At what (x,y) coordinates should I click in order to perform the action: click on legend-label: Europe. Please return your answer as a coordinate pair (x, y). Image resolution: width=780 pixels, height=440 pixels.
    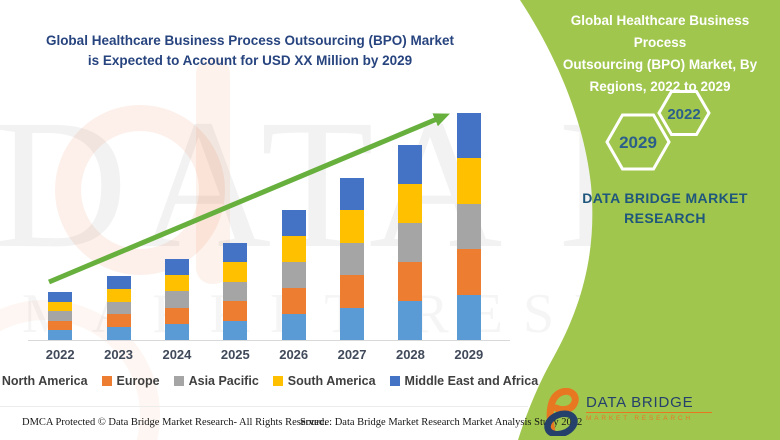
    Looking at the image, I should click on (138, 381).